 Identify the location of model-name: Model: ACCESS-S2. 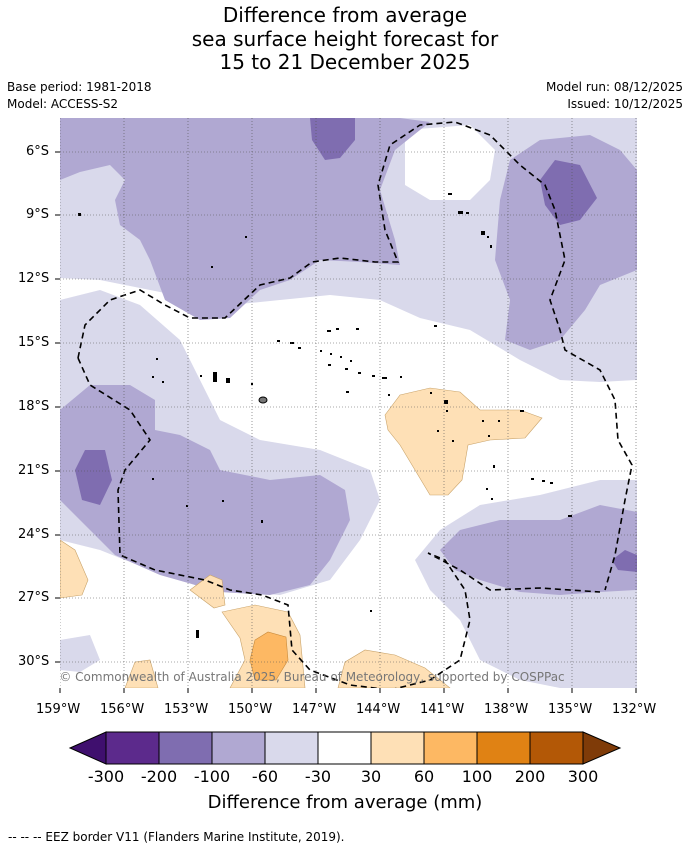
(63, 104).